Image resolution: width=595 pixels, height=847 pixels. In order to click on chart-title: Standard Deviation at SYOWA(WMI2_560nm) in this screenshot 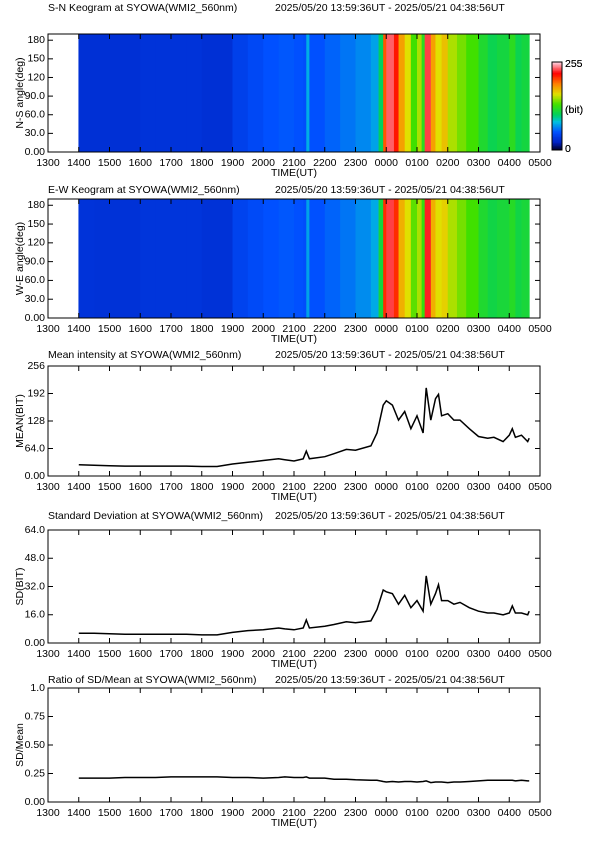, I will do `click(155, 516)`.